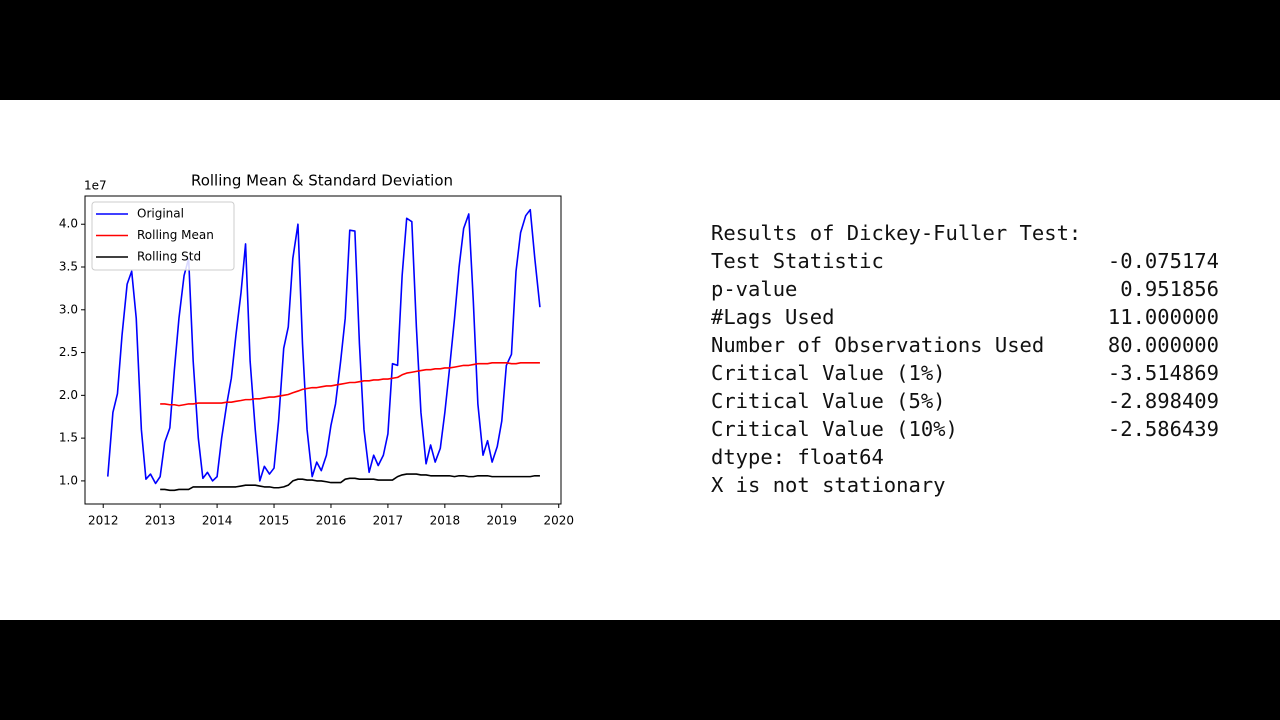 Image resolution: width=1280 pixels, height=720 pixels. Describe the element at coordinates (331, 521) in the screenshot. I see `x-tick-label: 2016` at that location.